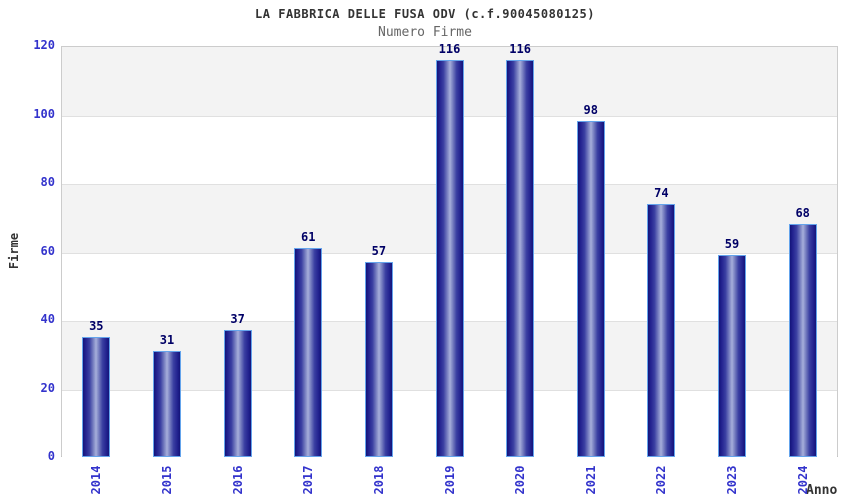  I want to click on x-tick-label: 2024, so click(802, 480).